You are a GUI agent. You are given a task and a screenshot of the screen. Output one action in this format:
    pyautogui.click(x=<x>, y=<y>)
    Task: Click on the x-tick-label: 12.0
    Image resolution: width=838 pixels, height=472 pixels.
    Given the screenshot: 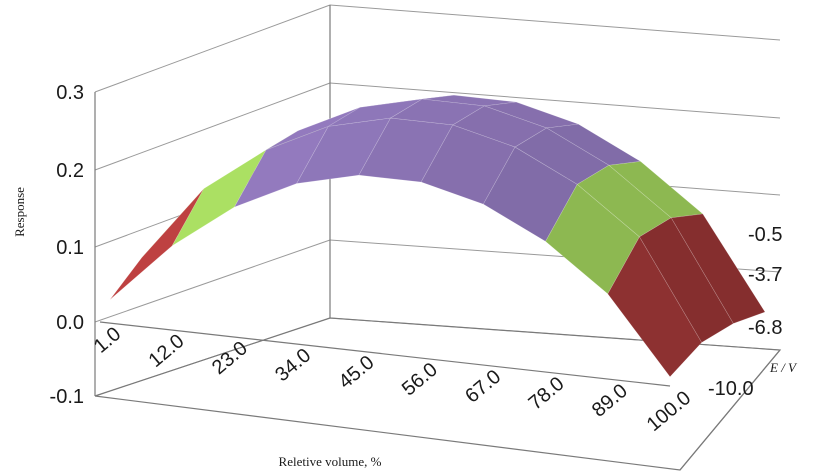 What is the action you would take?
    pyautogui.click(x=167, y=351)
    